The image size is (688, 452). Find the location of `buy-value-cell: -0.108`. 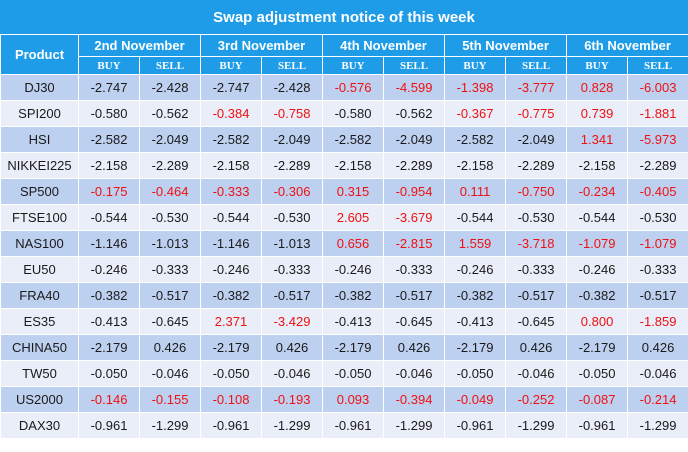

buy-value-cell: -0.108 is located at coordinates (231, 399).